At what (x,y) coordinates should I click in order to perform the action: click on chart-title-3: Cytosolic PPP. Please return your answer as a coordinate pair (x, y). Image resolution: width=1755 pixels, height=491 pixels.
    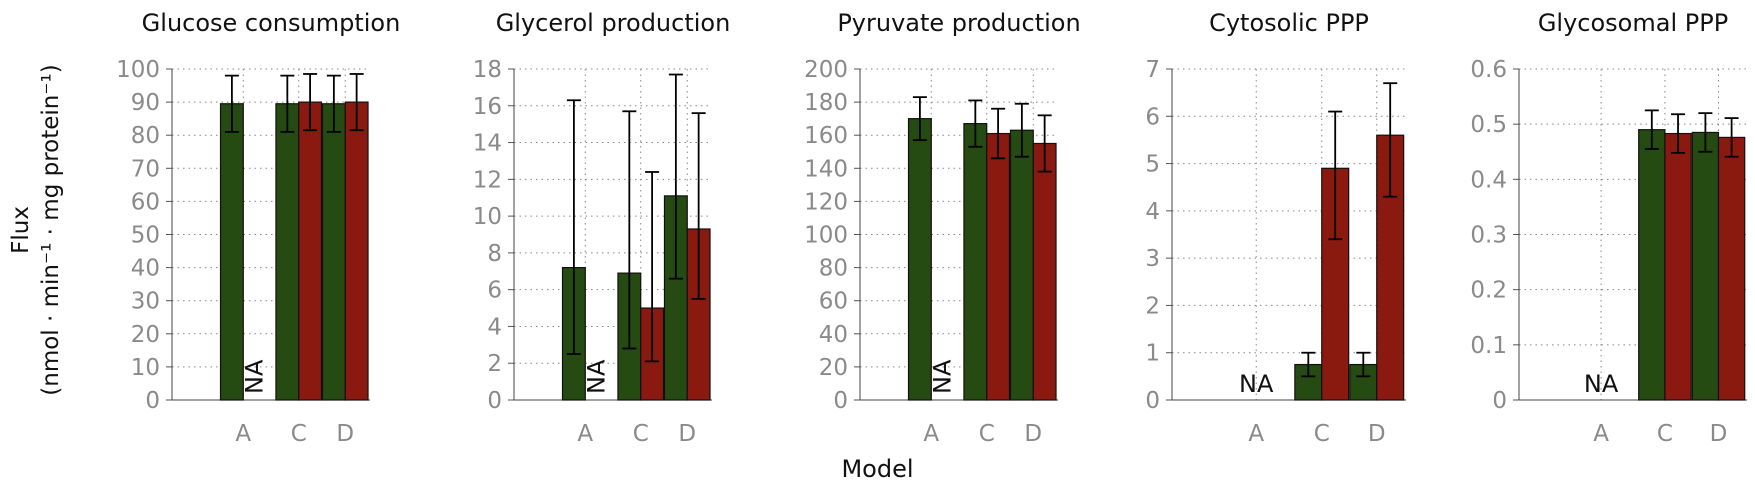
    Looking at the image, I should click on (1289, 23).